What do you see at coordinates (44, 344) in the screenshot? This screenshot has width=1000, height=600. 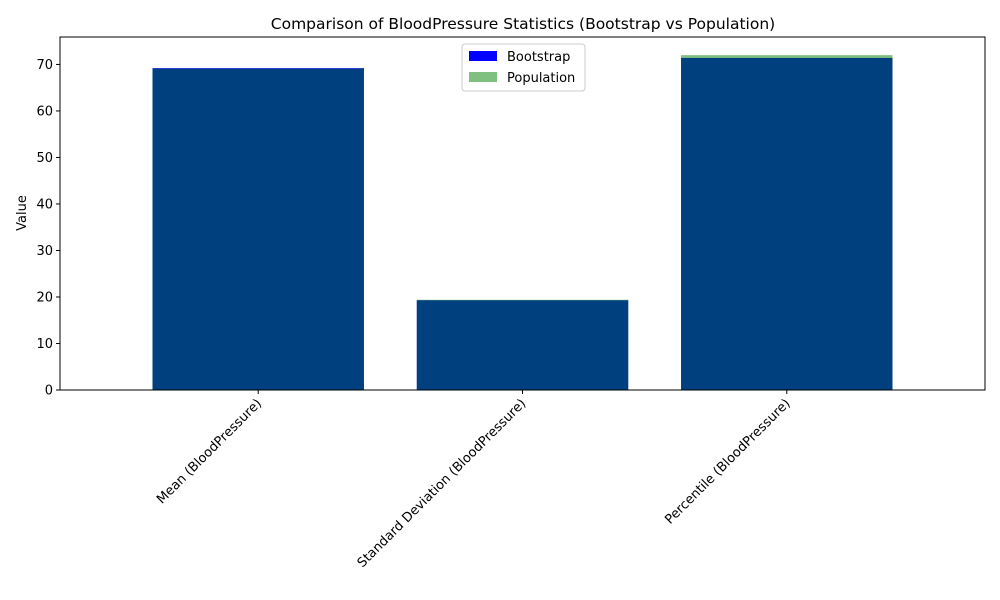 I see `y-tick-label: 10` at bounding box center [44, 344].